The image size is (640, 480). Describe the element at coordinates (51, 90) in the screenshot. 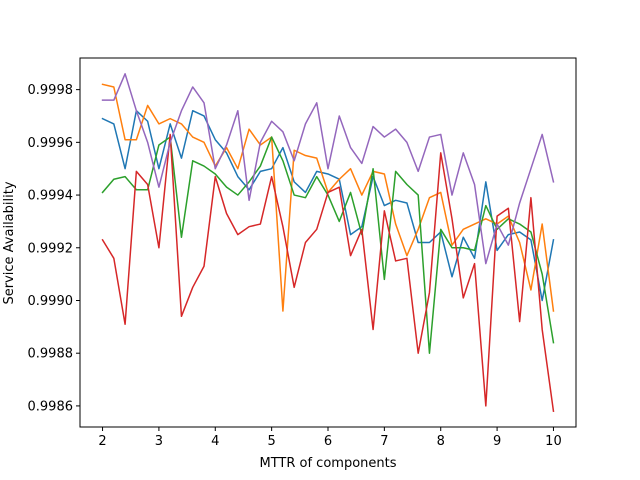

I see `y-tick-label: 0.9998` at that location.